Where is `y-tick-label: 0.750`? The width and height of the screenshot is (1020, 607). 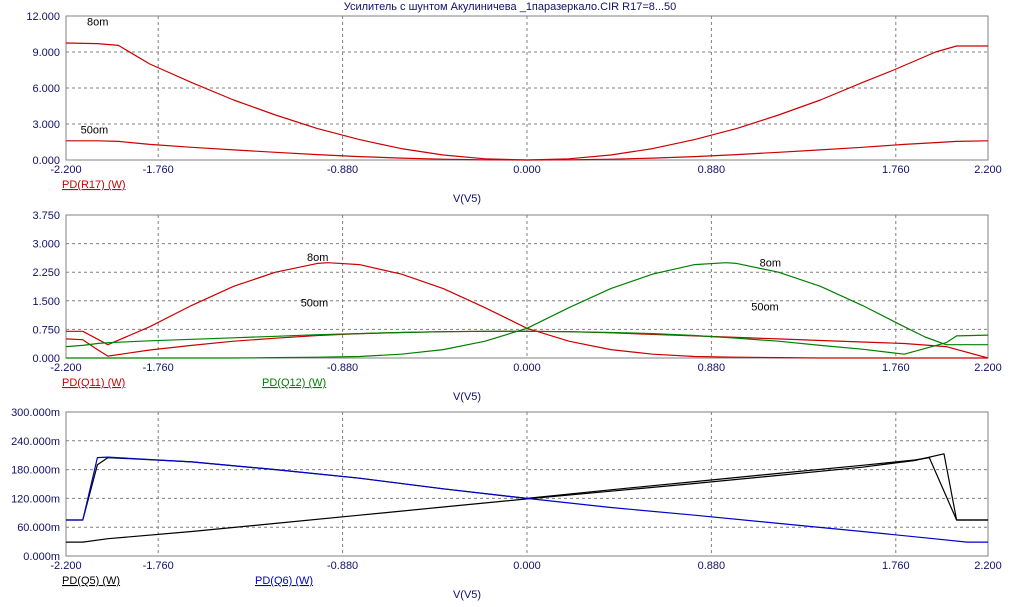
y-tick-label: 0.750 is located at coordinates (46, 330).